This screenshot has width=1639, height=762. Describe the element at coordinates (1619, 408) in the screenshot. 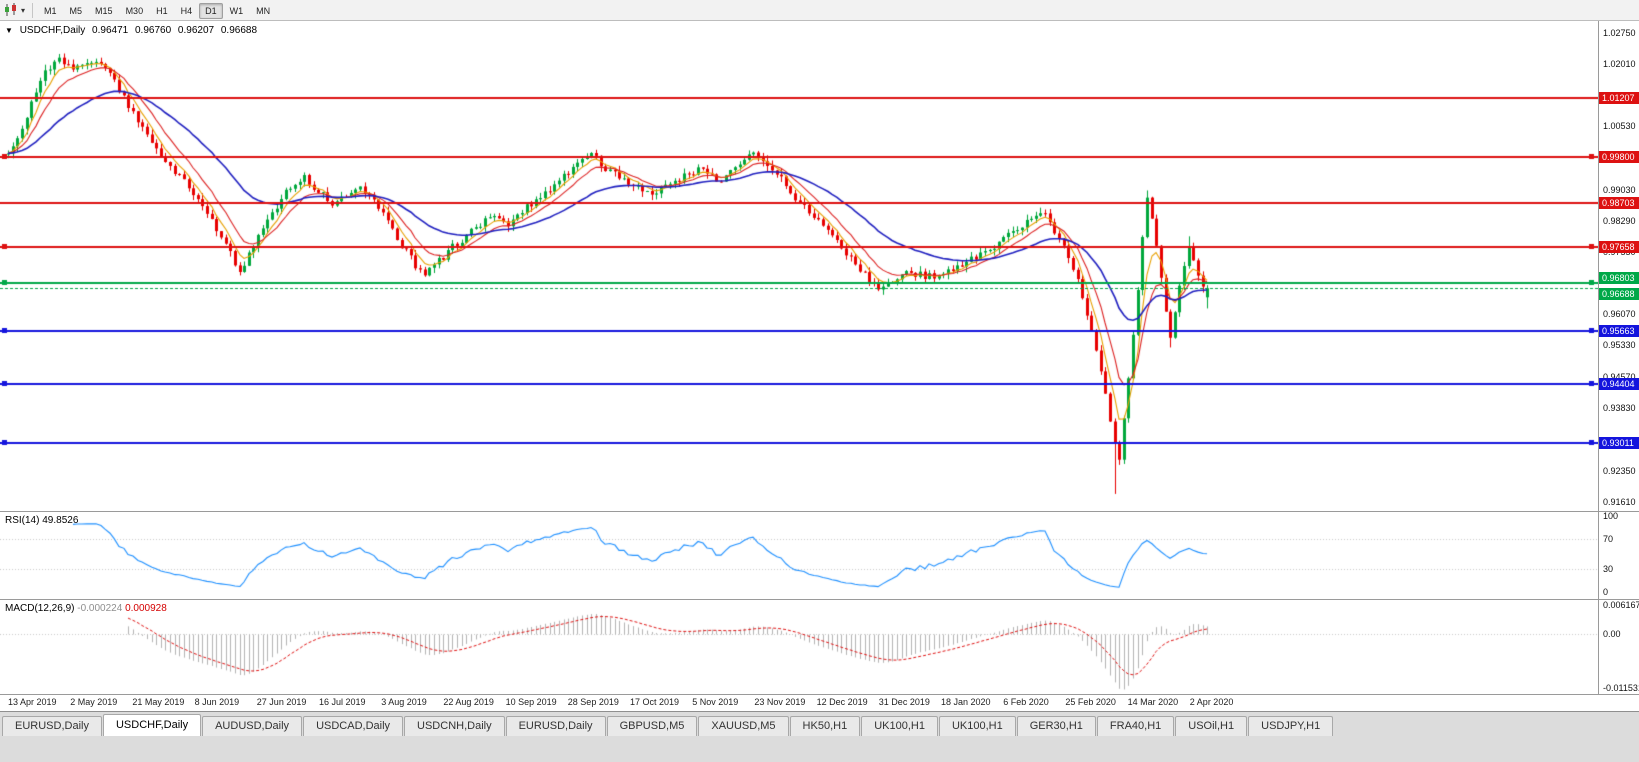

I see `price-tick-label: 0.93830` at that location.